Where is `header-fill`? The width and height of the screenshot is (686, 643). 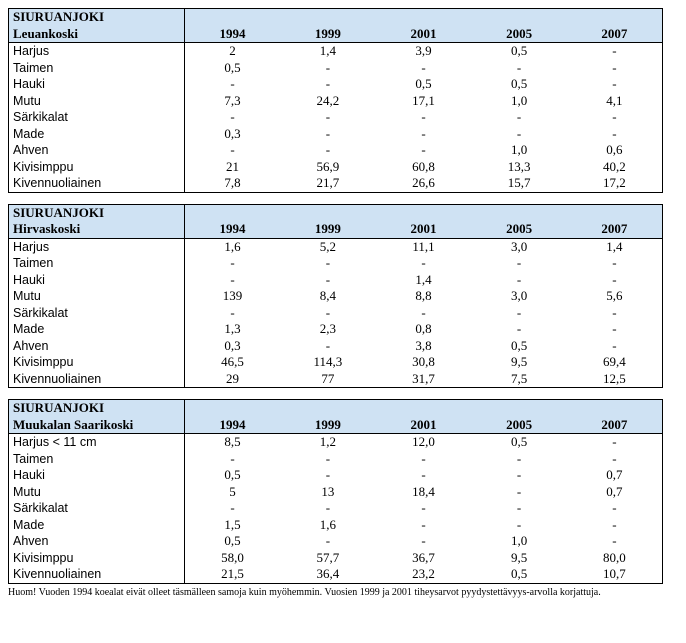
header-fill is located at coordinates (423, 408).